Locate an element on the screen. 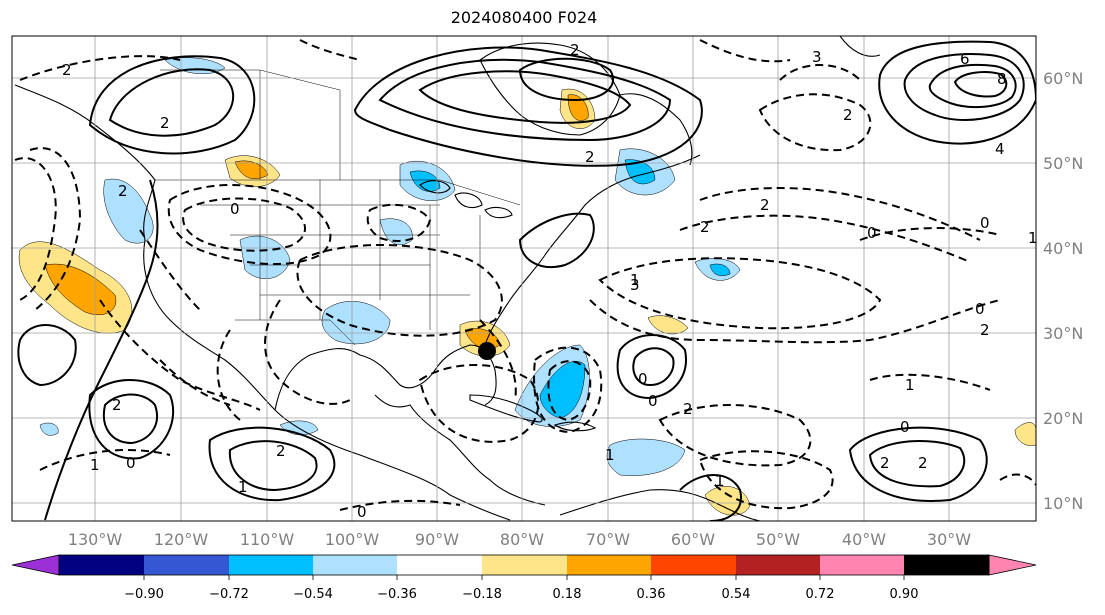  colorbar-tick-label: 0.90 is located at coordinates (904, 594).